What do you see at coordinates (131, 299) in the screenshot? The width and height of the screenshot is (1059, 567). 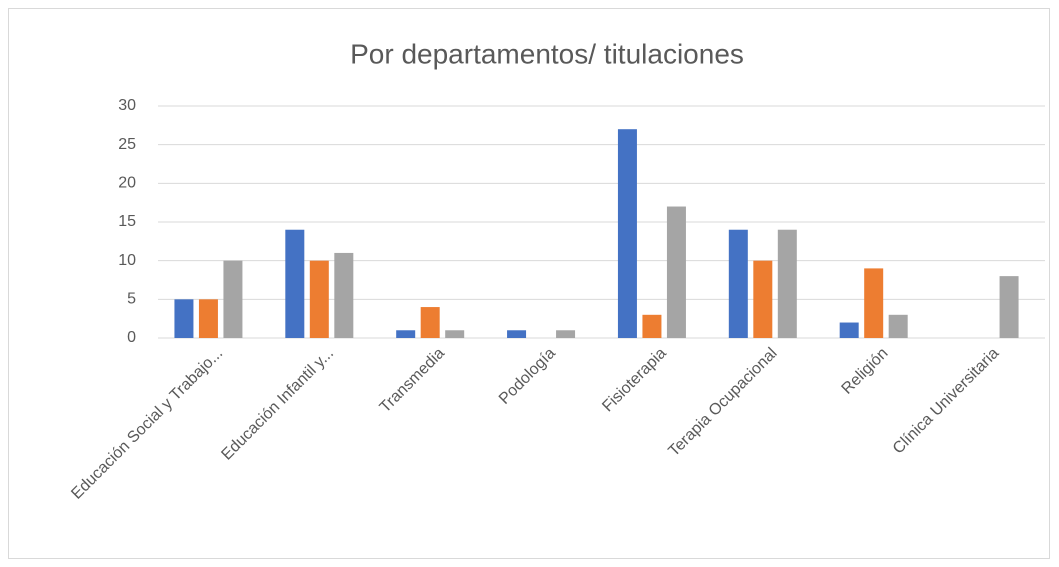 I see `y-tick-label: 5` at bounding box center [131, 299].